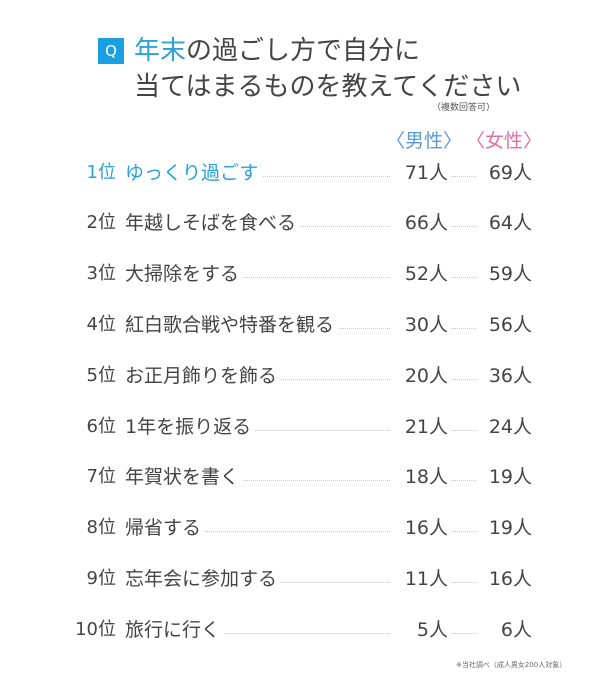  Describe the element at coordinates (426, 579) in the screenshot. I see `male-count: 11人` at that location.